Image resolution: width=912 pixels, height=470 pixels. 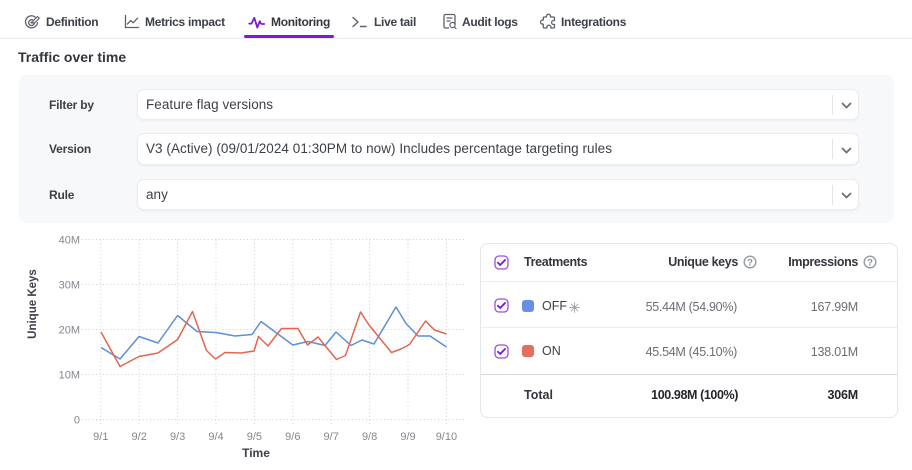 What do you see at coordinates (77, 421) in the screenshot?
I see `svg-text: 0` at bounding box center [77, 421].